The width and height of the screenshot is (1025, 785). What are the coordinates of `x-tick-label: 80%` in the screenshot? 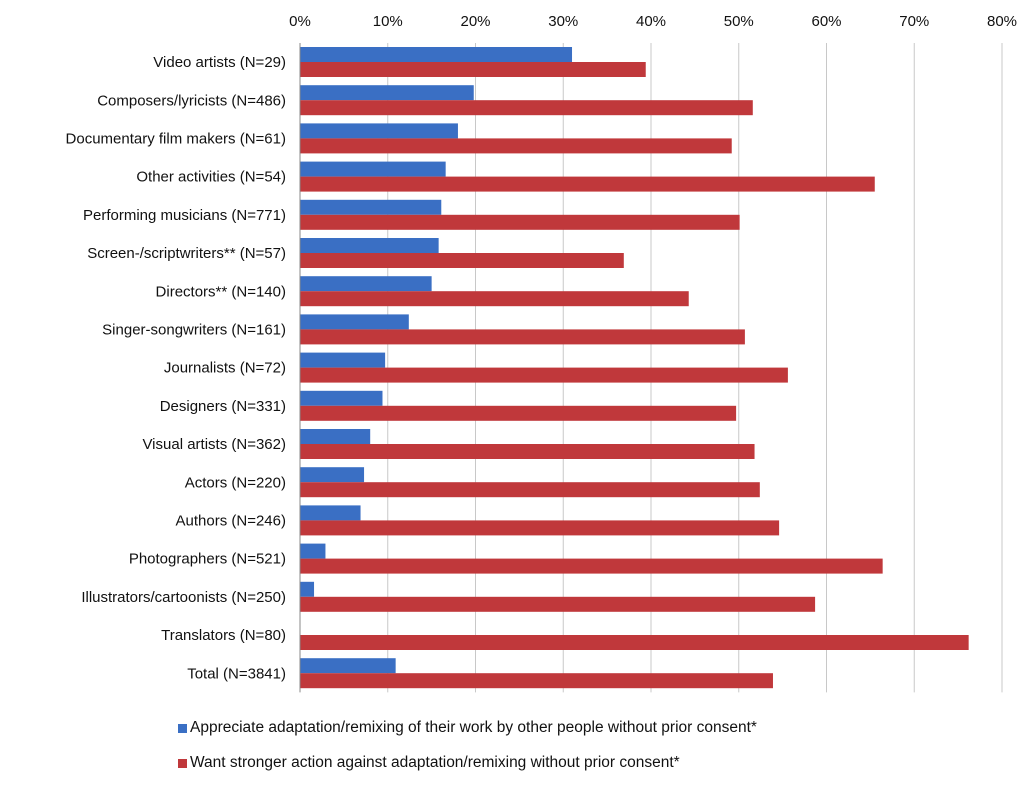 It's located at (1002, 21).